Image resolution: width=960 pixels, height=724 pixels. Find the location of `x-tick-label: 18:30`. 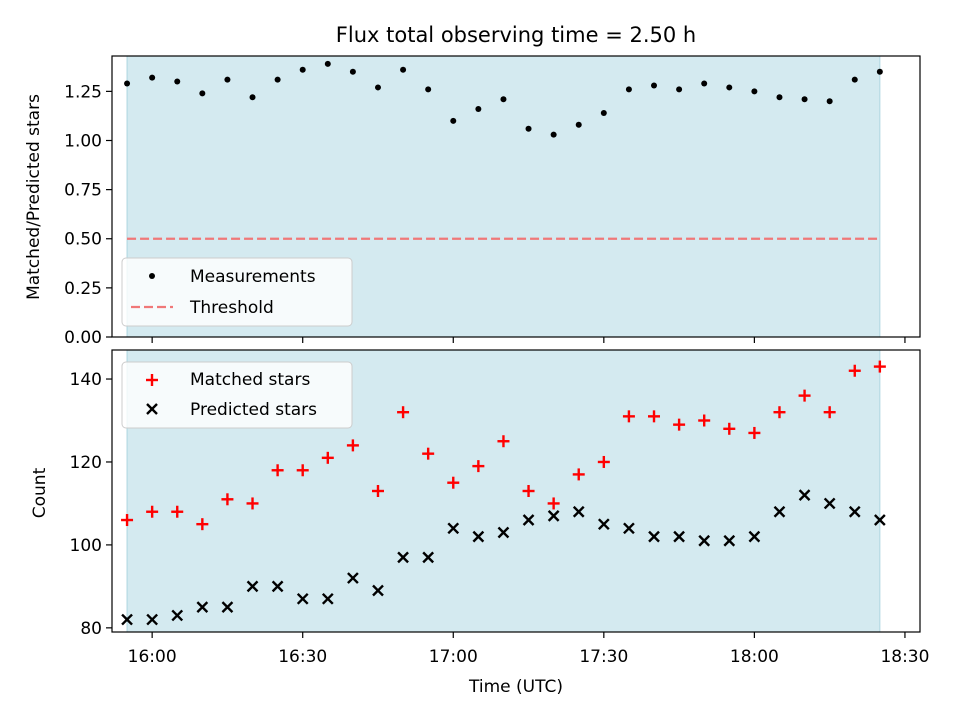

x-tick-label: 18:30 is located at coordinates (904, 657).